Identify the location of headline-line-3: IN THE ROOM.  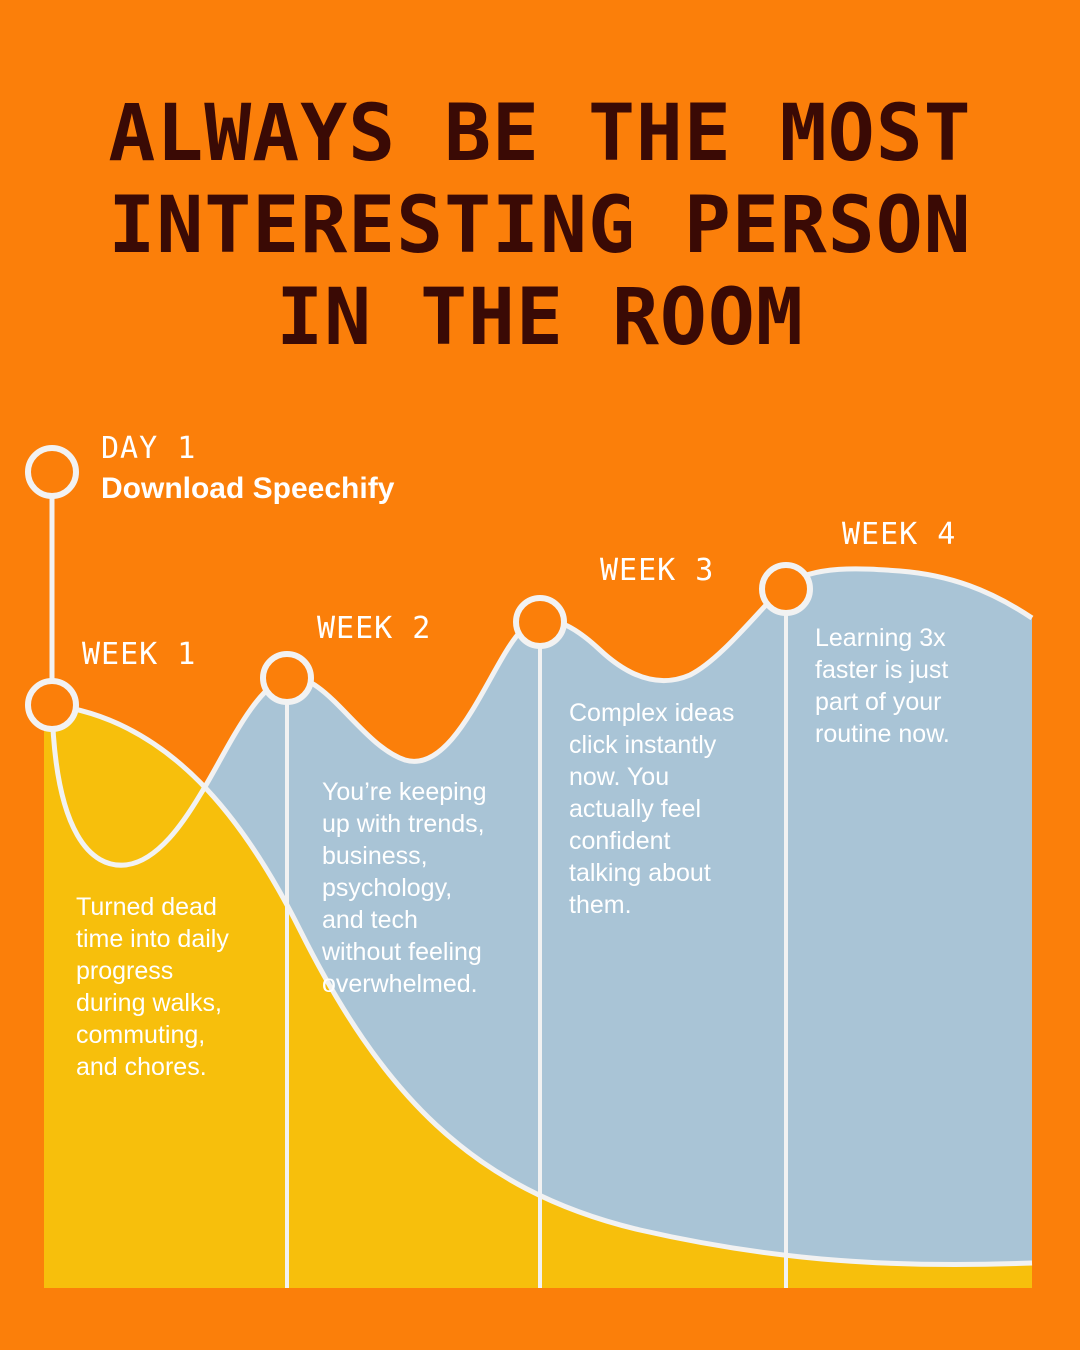
(540, 318).